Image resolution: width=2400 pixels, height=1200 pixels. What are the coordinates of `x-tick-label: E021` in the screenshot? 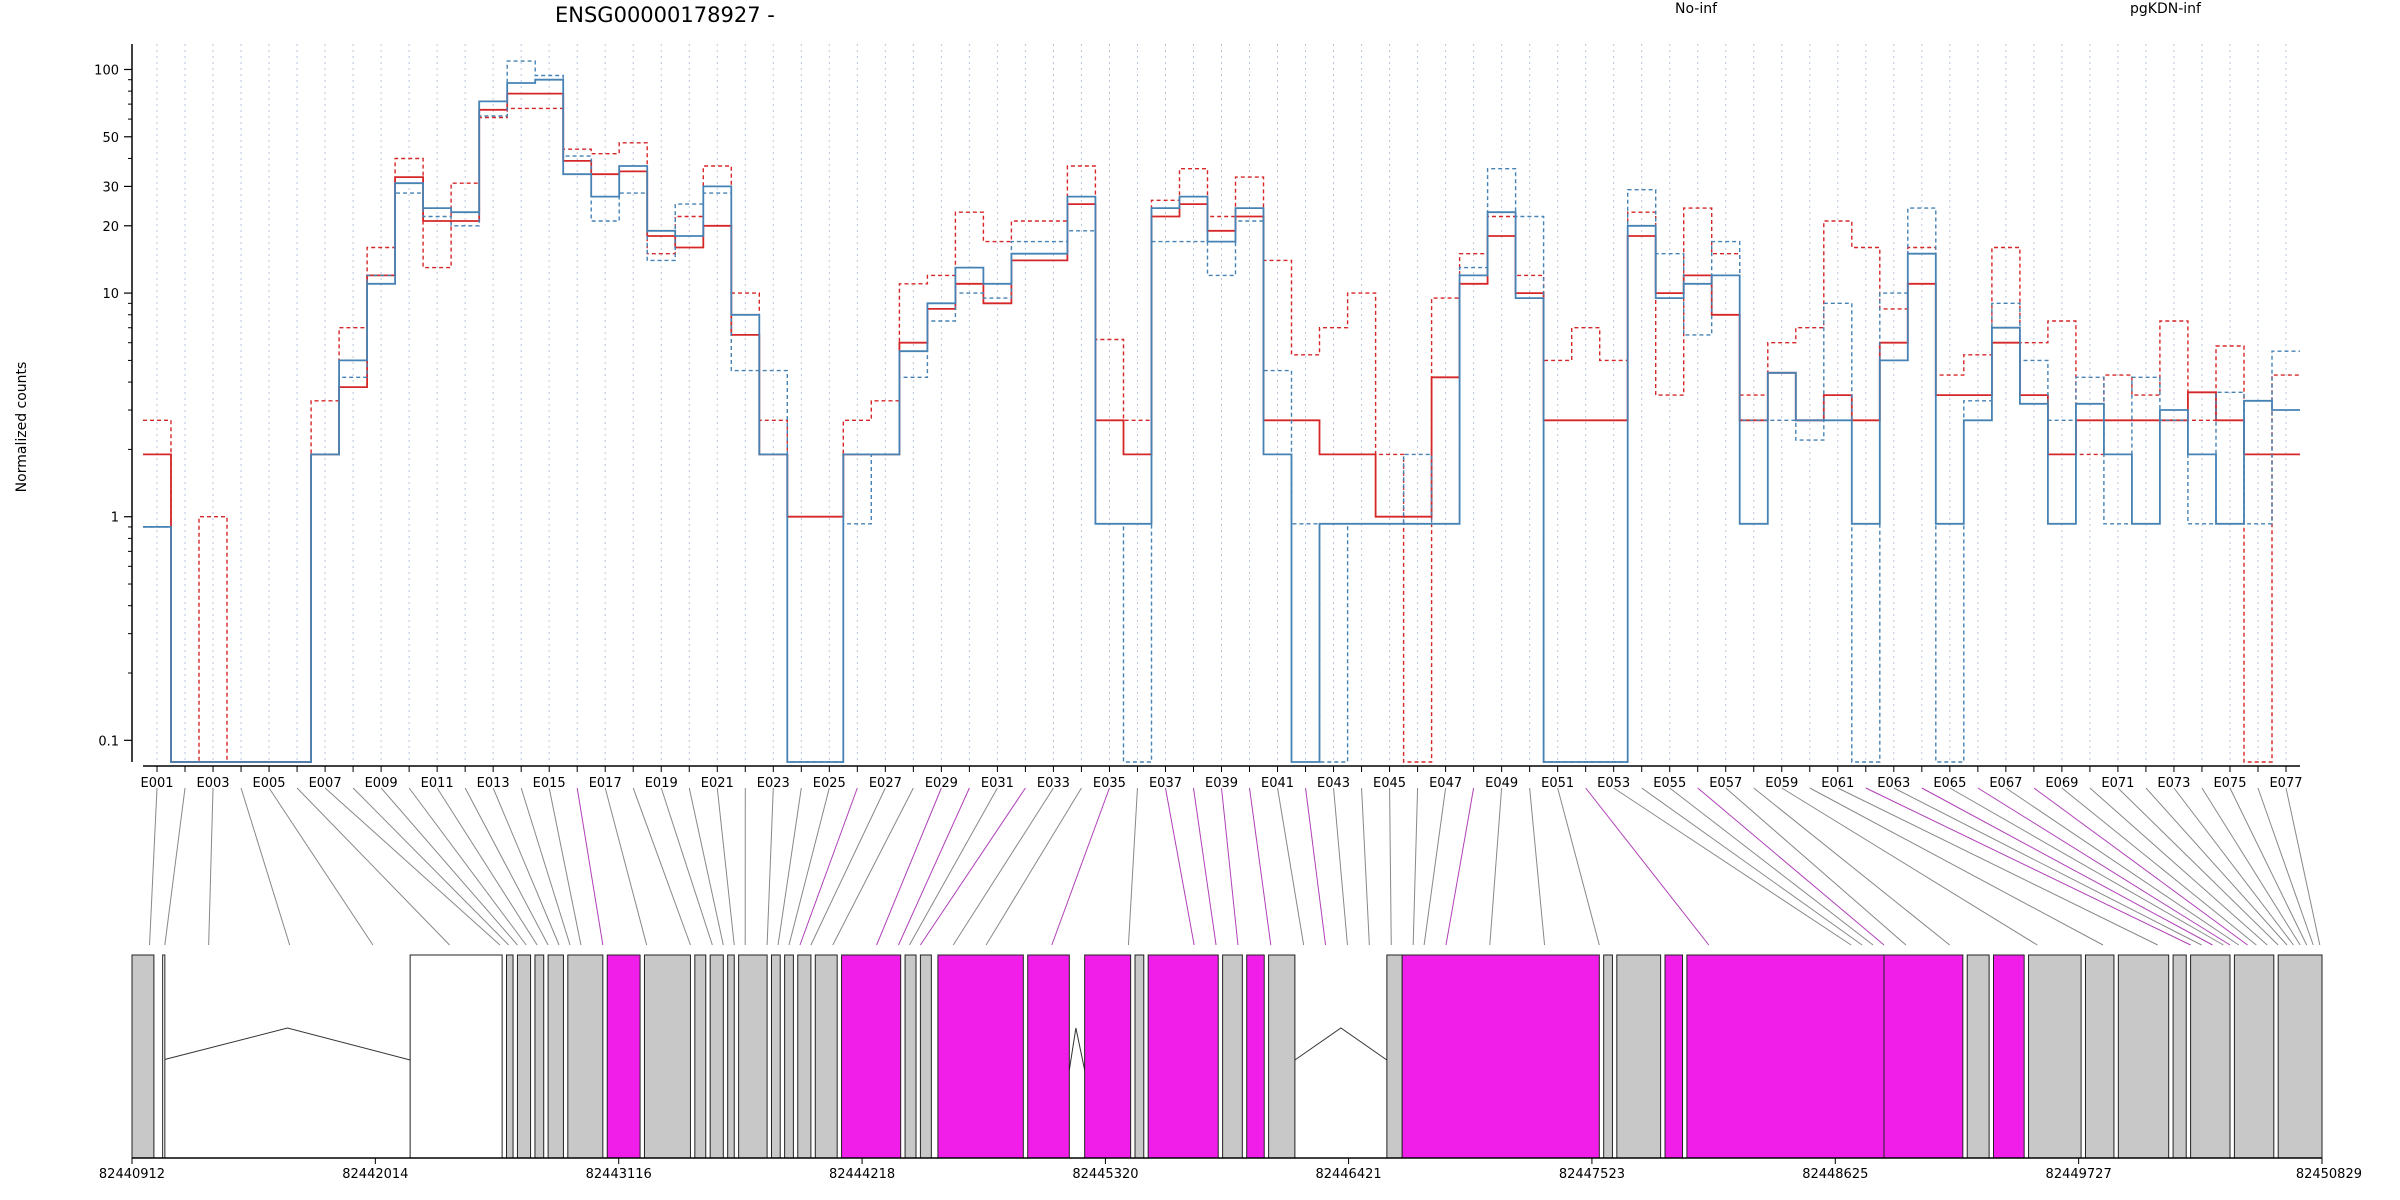 It's located at (717, 783).